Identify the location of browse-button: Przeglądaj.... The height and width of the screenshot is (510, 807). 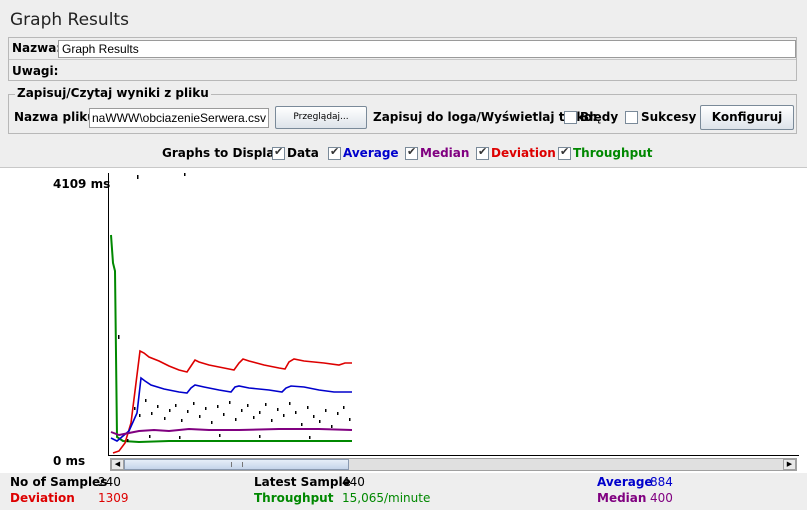
(321, 117).